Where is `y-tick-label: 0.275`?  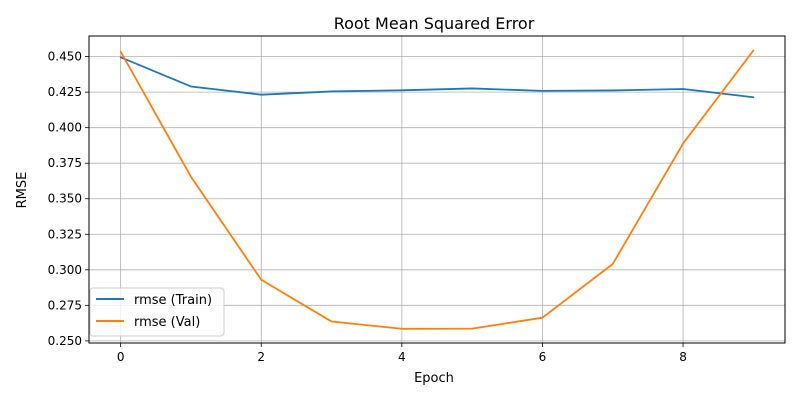
y-tick-label: 0.275 is located at coordinates (65, 305).